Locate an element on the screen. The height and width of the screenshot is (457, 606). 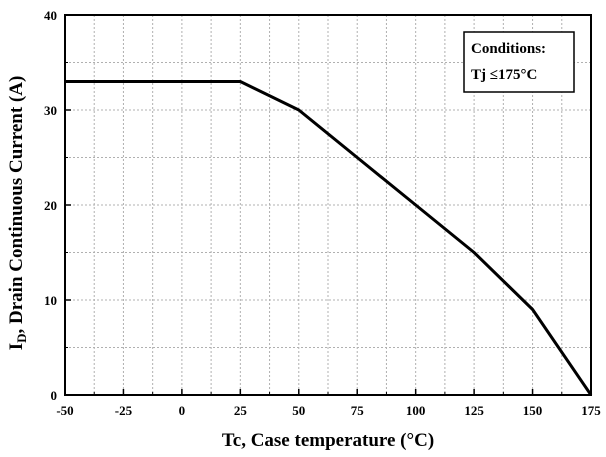
x-tick-labels: -50 -25 0 25 50 75 100 125 150 175 is located at coordinates (328, 410).